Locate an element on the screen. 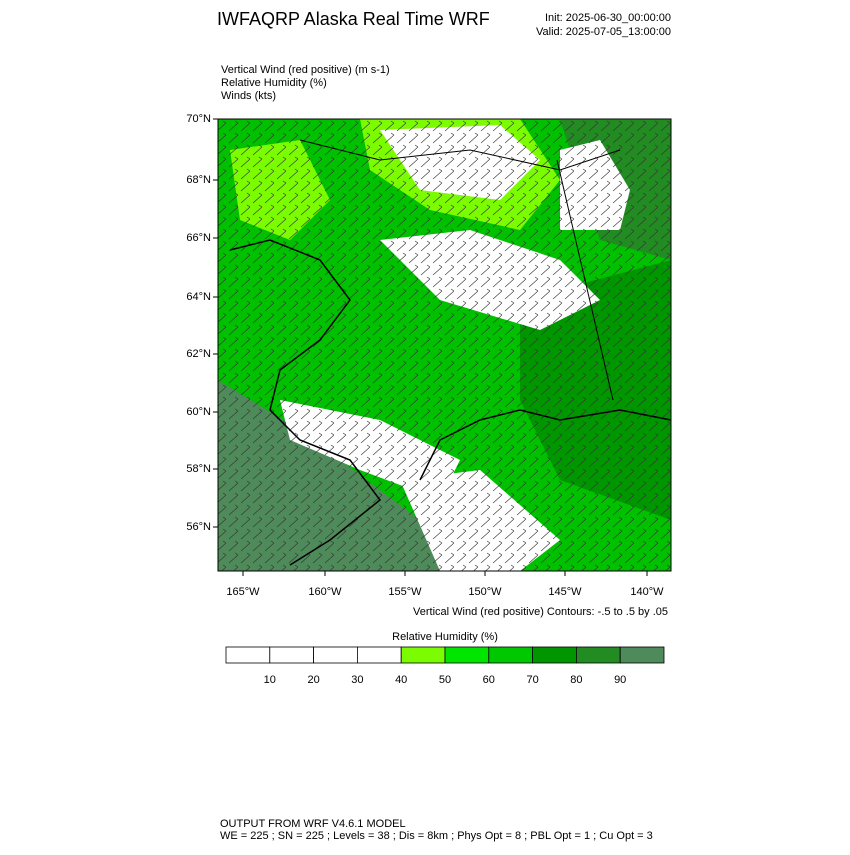 The height and width of the screenshot is (855, 850). lat-label: 60°N is located at coordinates (198, 412).